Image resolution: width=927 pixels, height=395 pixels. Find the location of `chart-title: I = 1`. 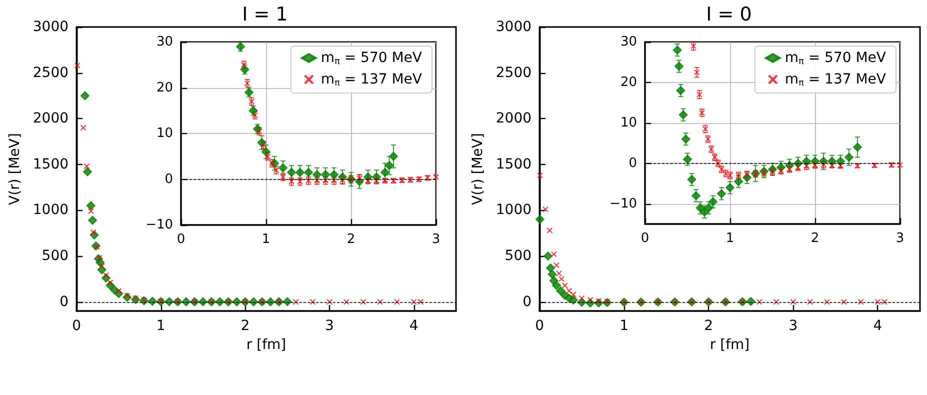

chart-title: I = 1 is located at coordinates (265, 15).